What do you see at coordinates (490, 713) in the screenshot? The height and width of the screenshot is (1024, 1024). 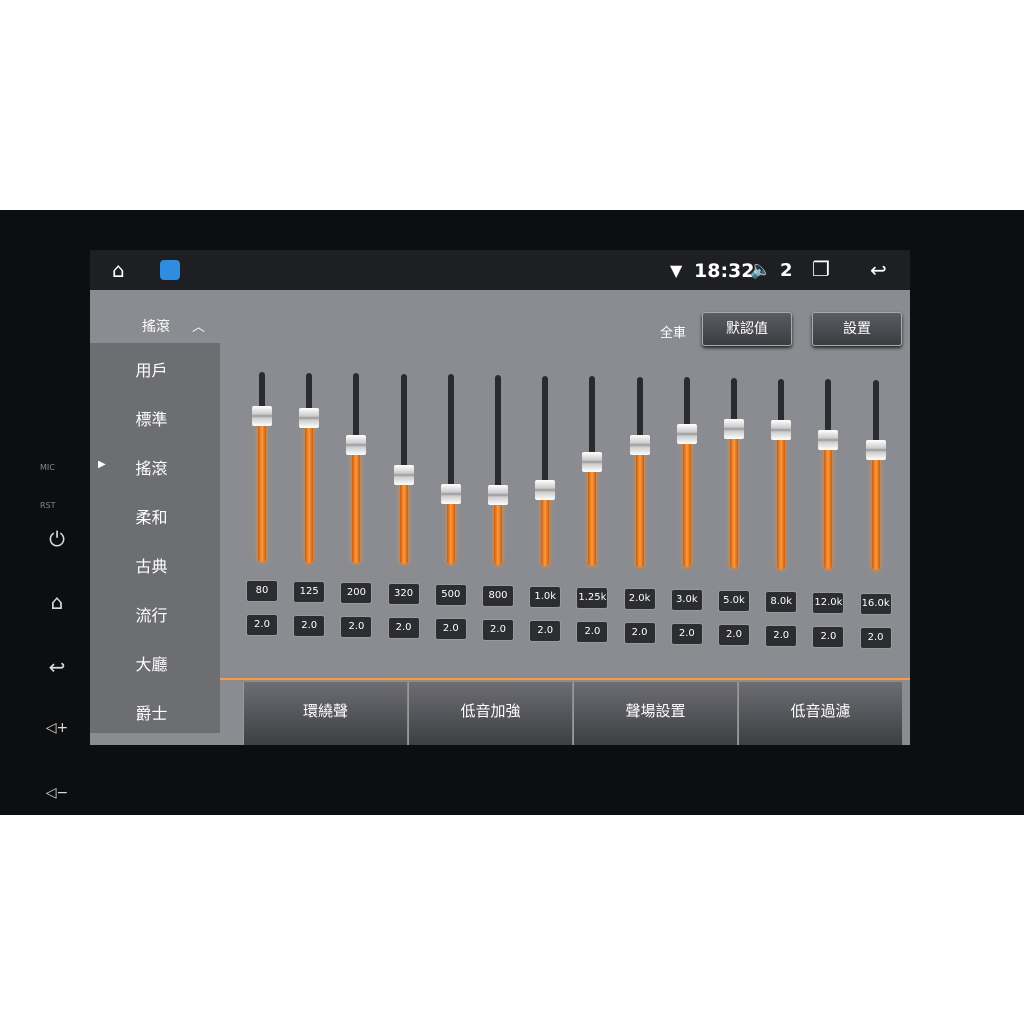 I see `tab-1: 低音加強` at bounding box center [490, 713].